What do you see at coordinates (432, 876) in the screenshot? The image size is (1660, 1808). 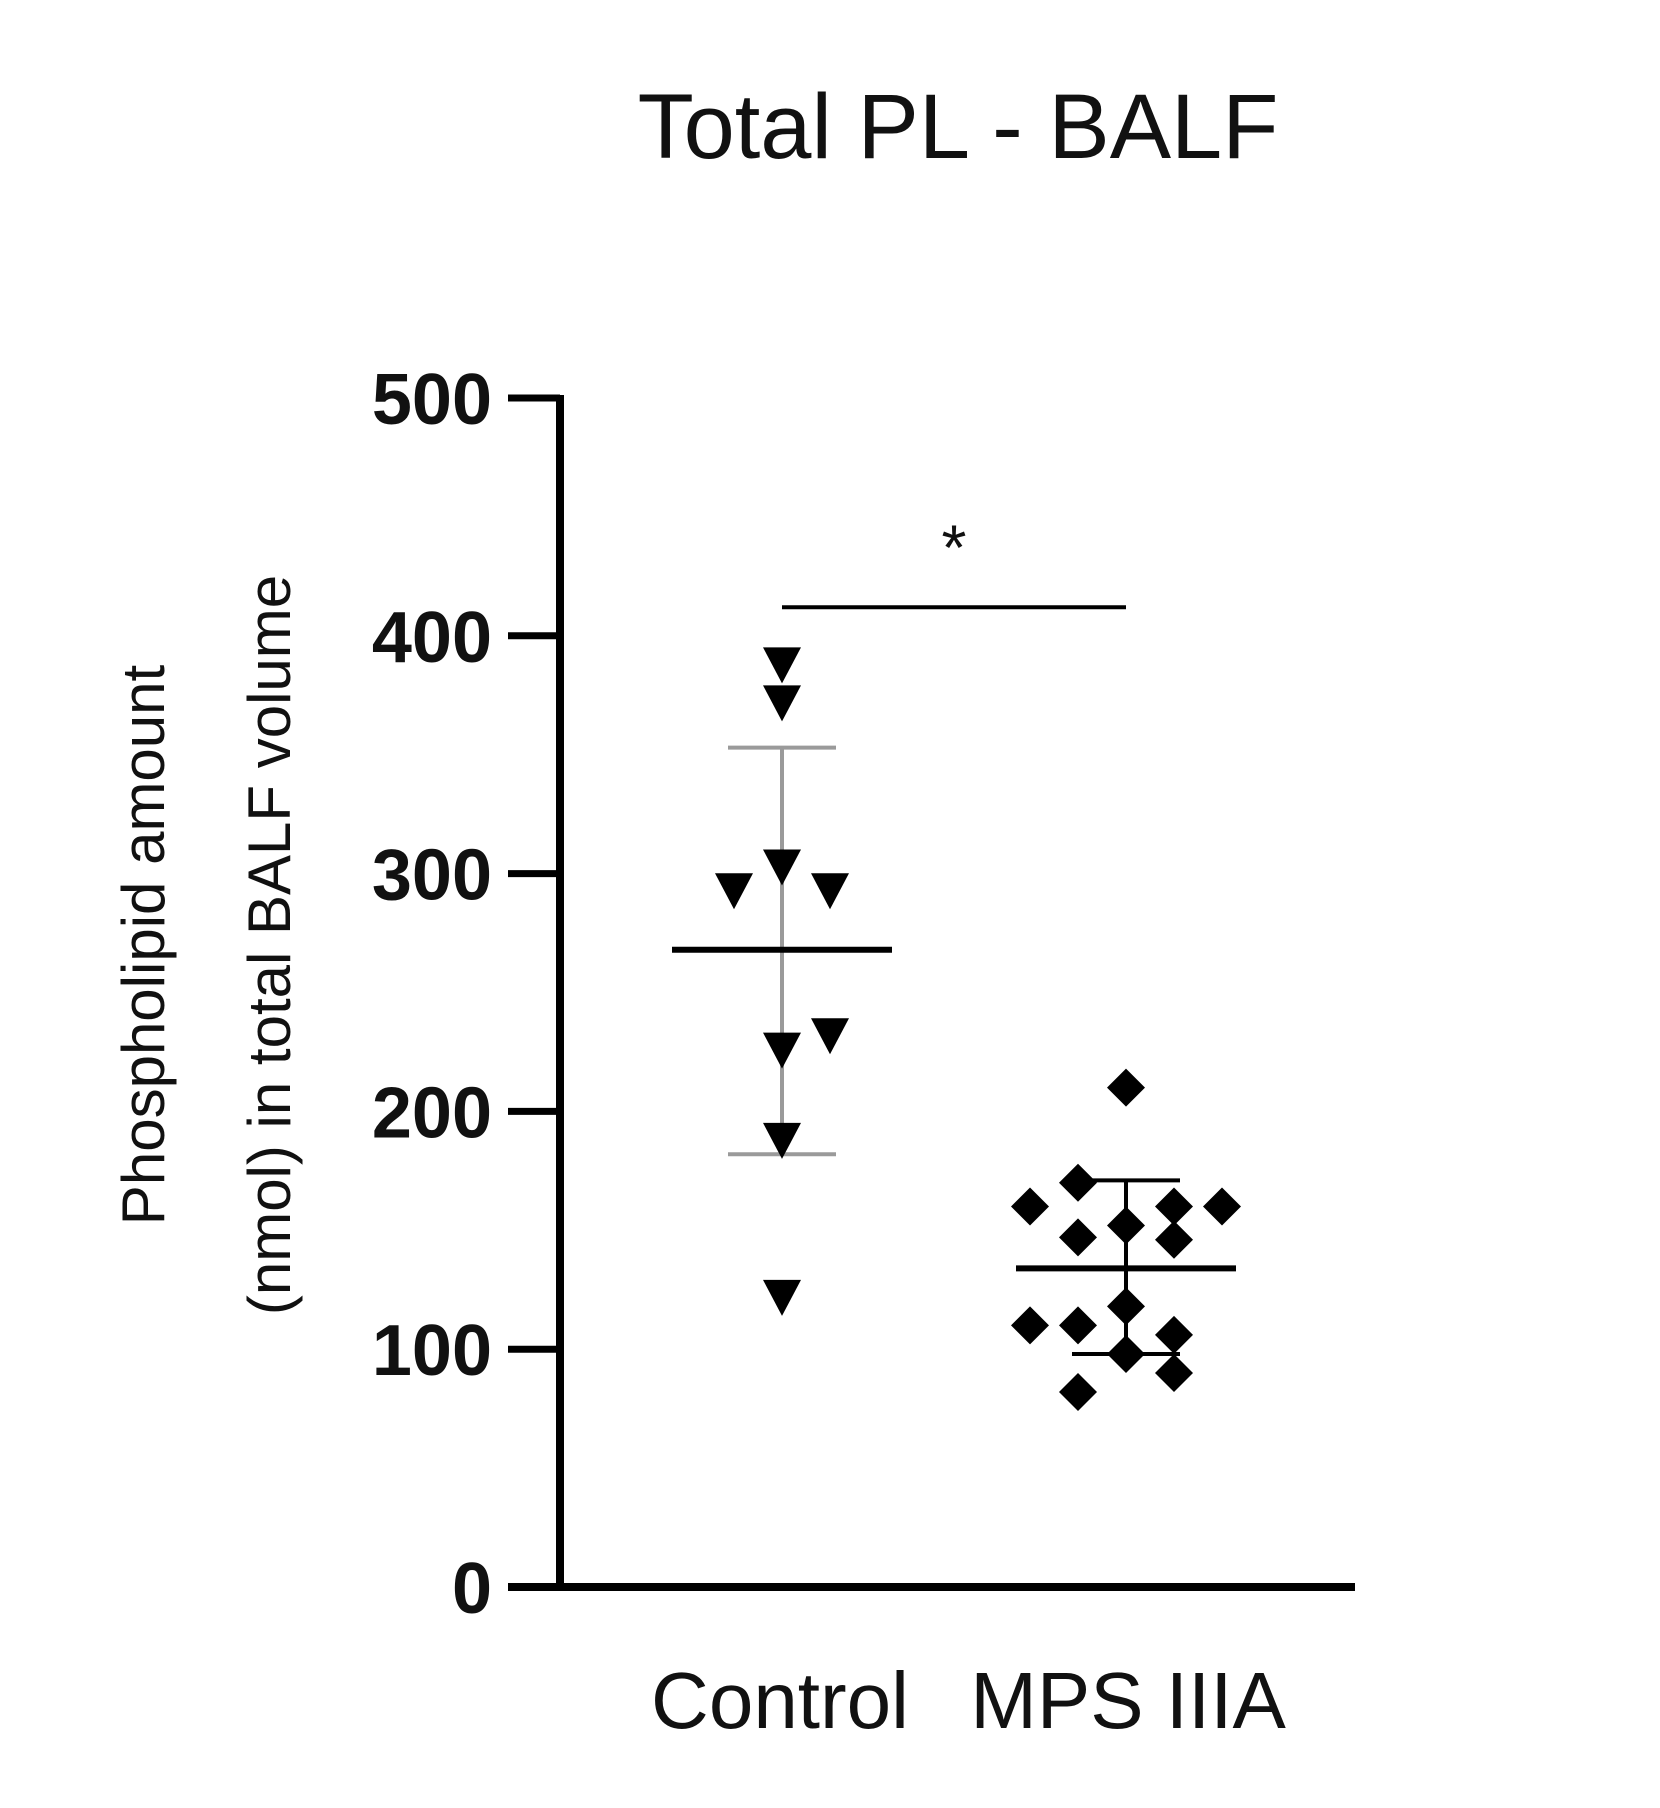 I see `y-tick-label: 300` at bounding box center [432, 876].